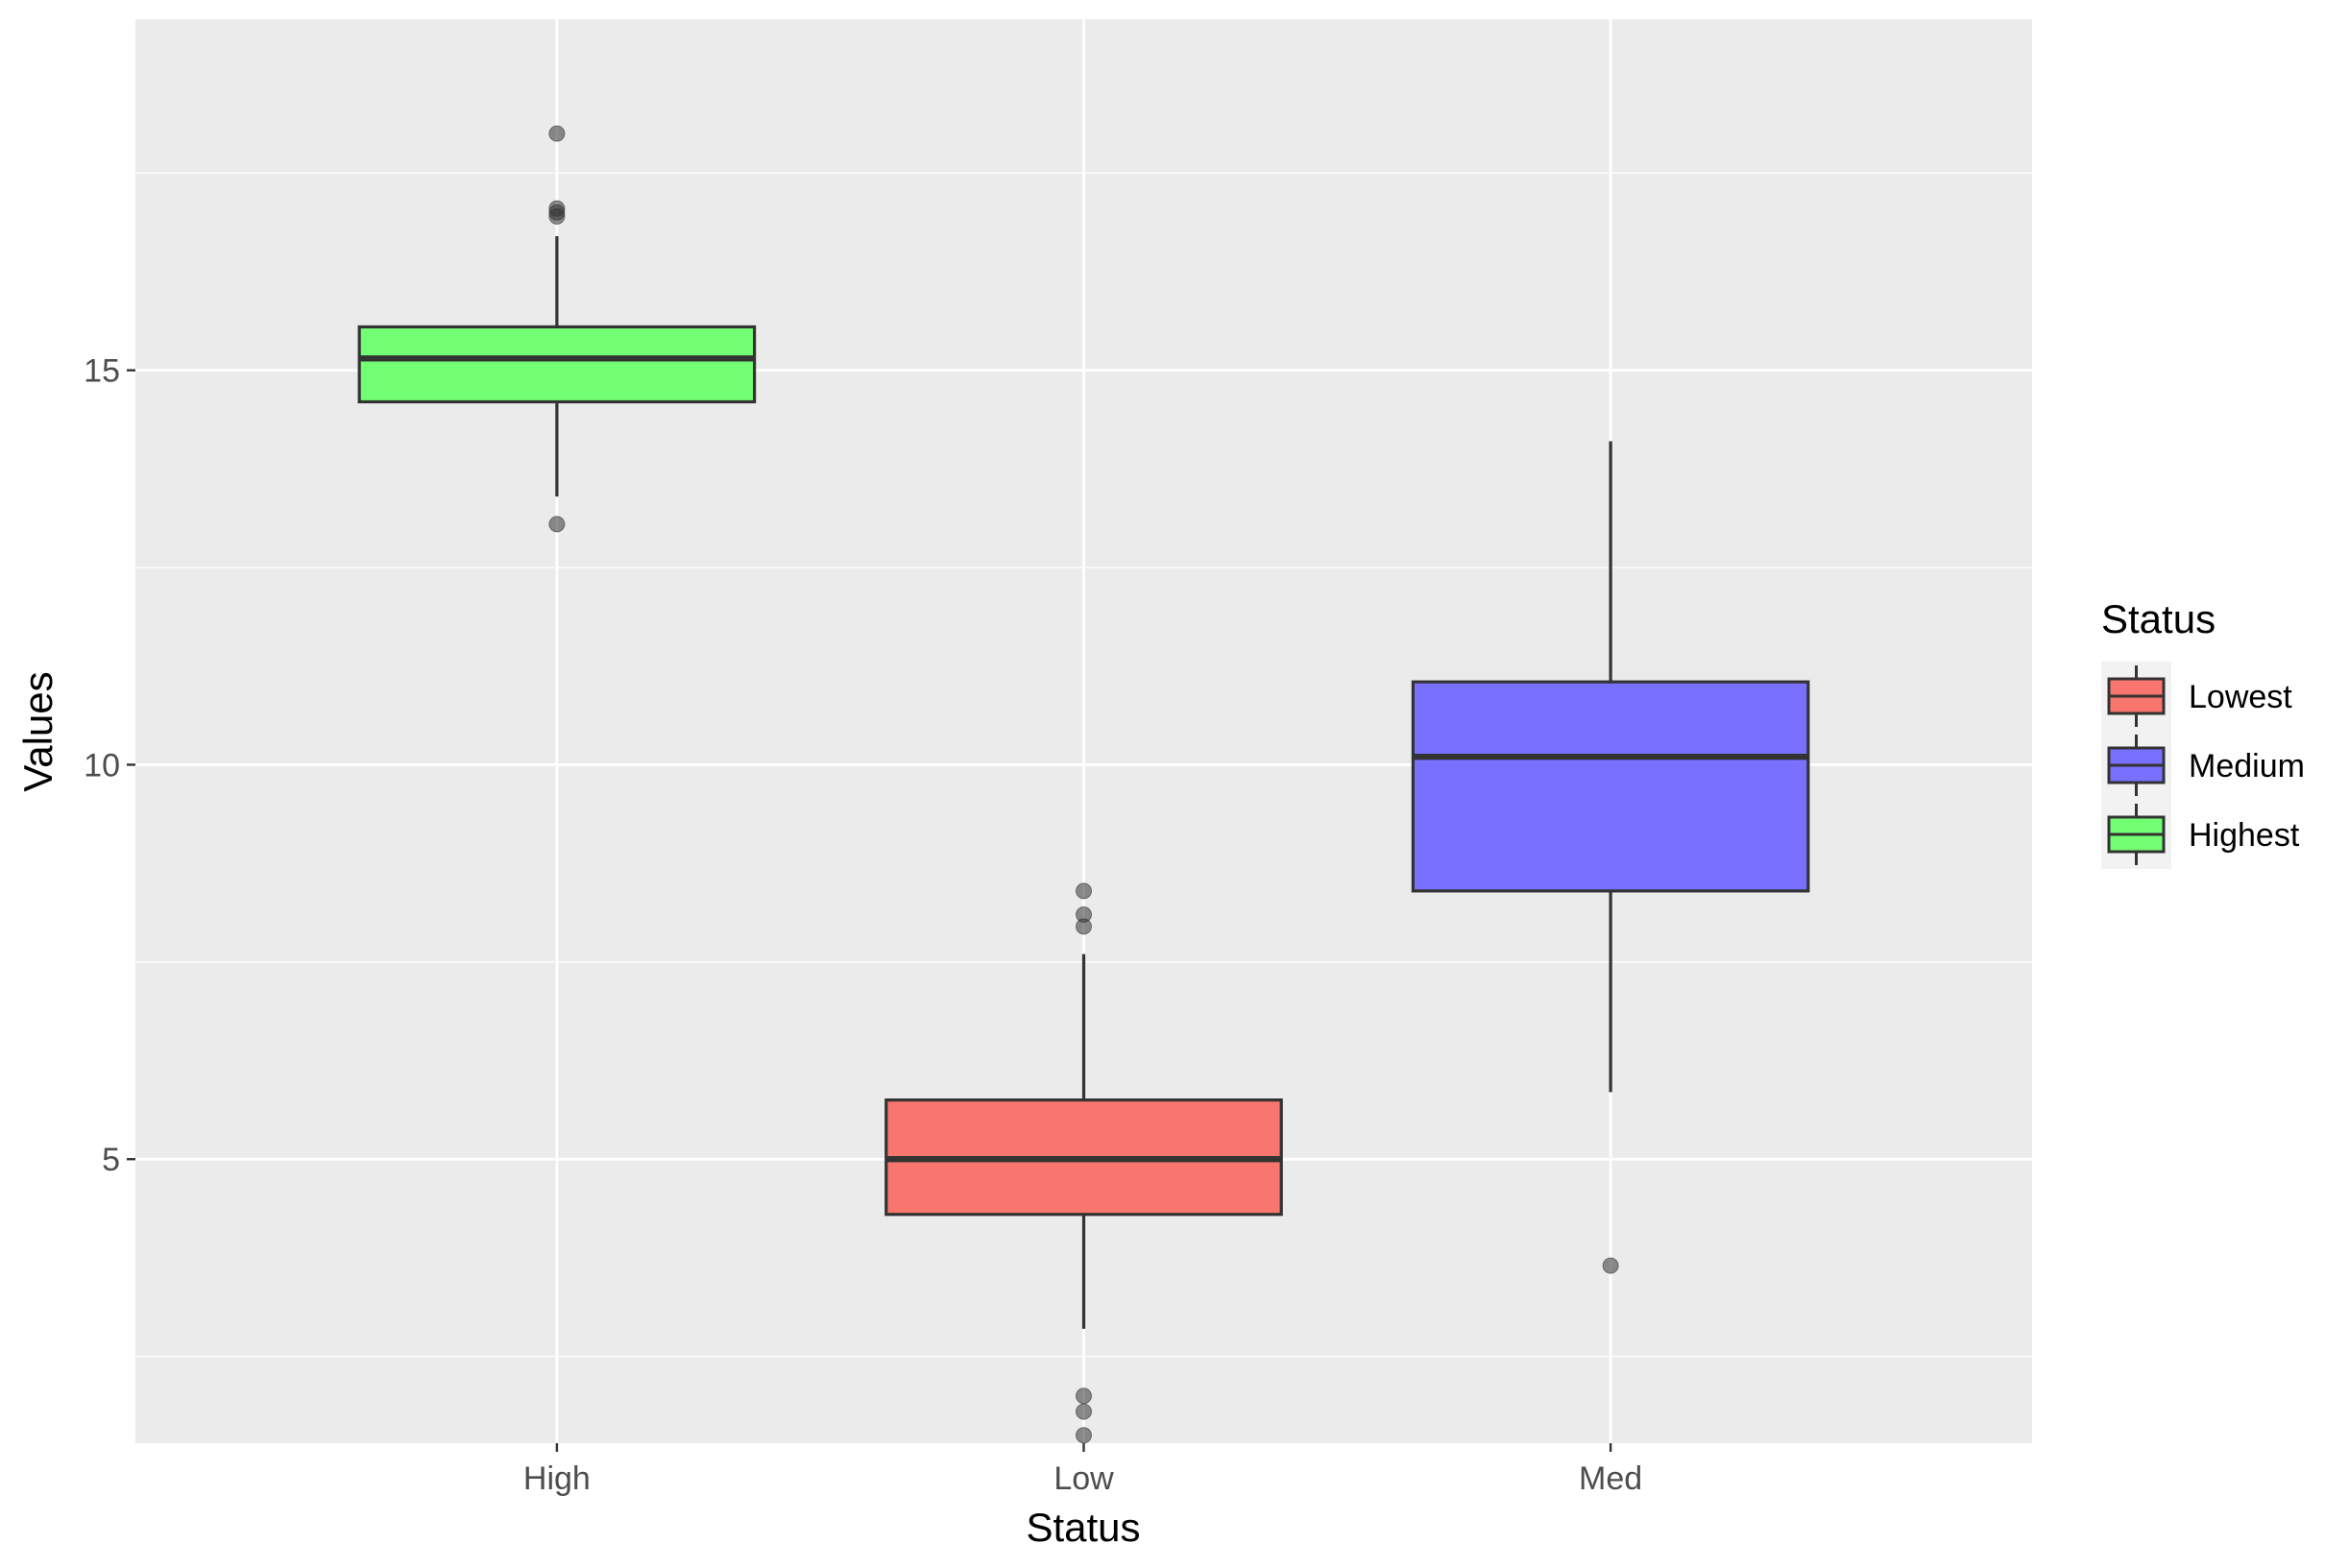 This screenshot has height=1568, width=2349. I want to click on y-tick-label: 10, so click(102, 765).